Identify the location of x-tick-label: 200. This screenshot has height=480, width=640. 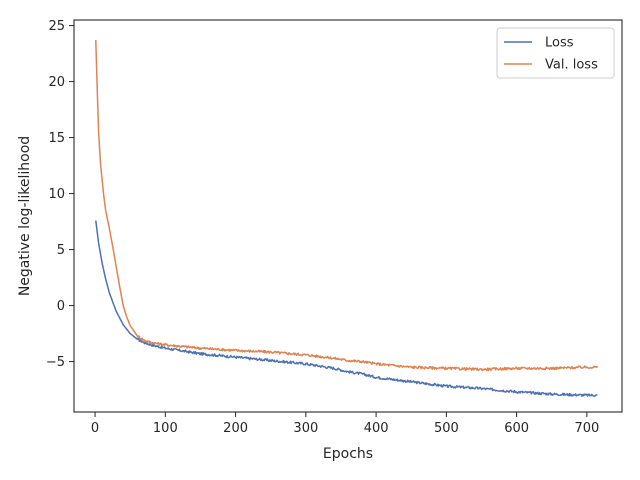
(235, 428).